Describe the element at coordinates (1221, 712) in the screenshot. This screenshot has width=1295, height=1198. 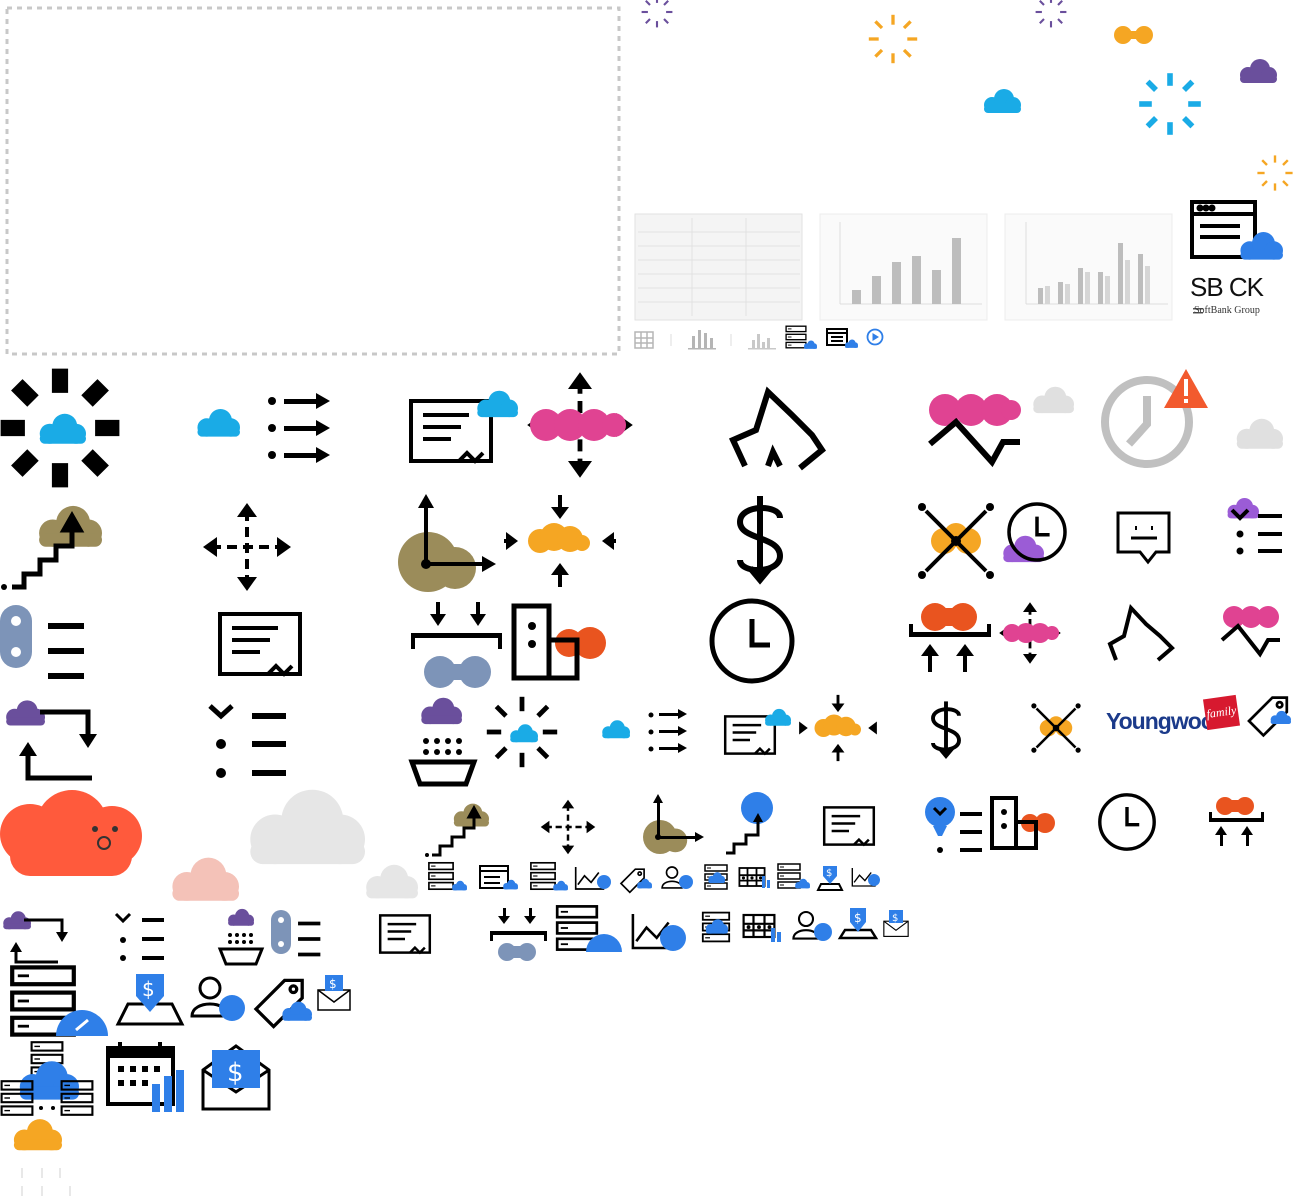
I see `youngwoo-family-badge: family` at that location.